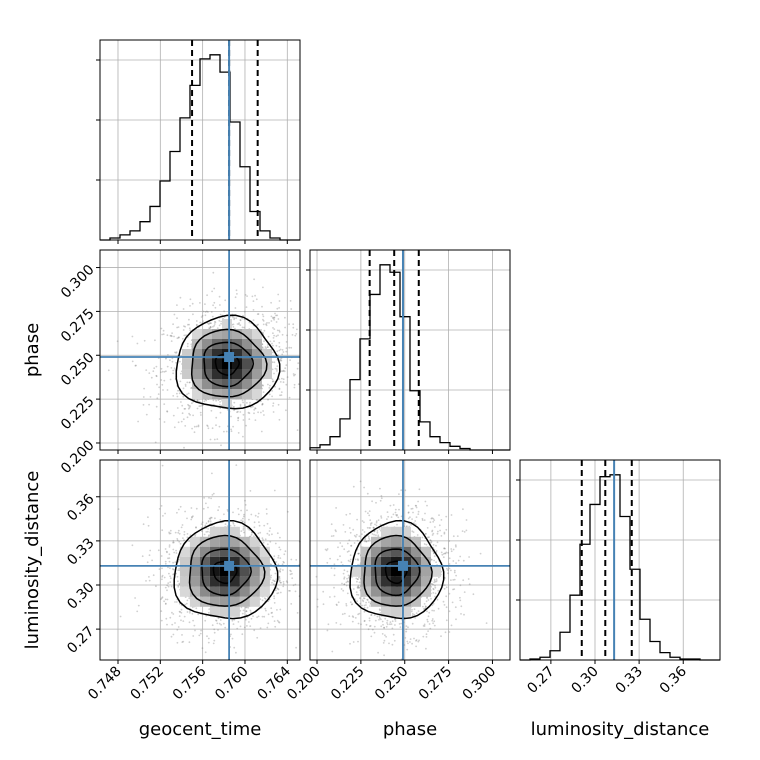 This screenshot has width=760, height=760. What do you see at coordinates (629, 680) in the screenshot?
I see `x-tick-label: 0.33` at bounding box center [629, 680].